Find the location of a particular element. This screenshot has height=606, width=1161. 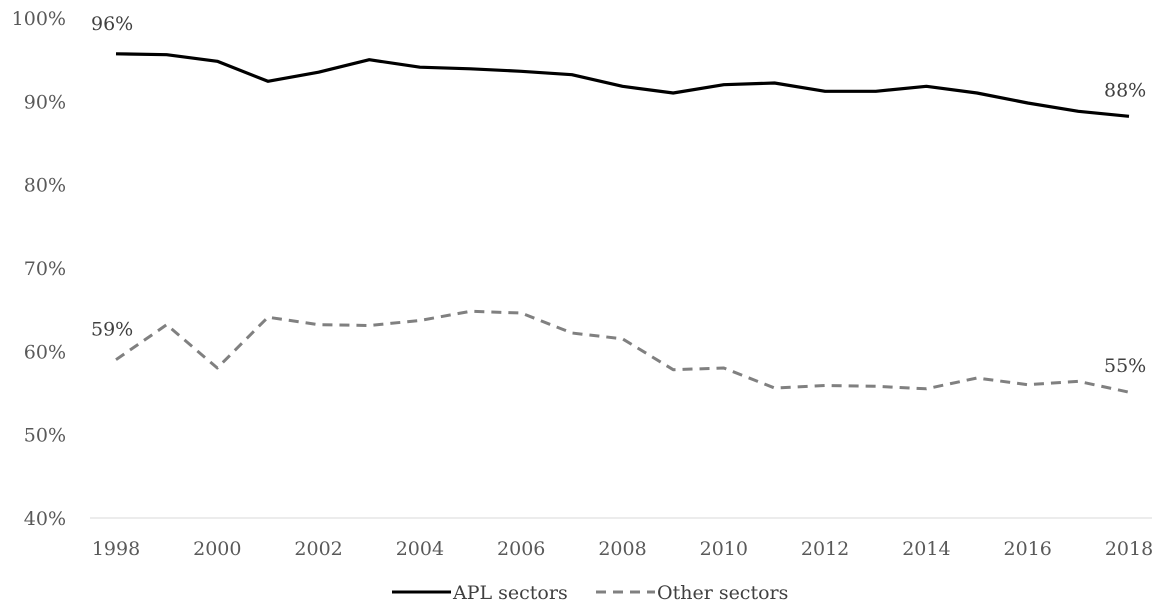

data-label-first: 96% is located at coordinates (112, 24).